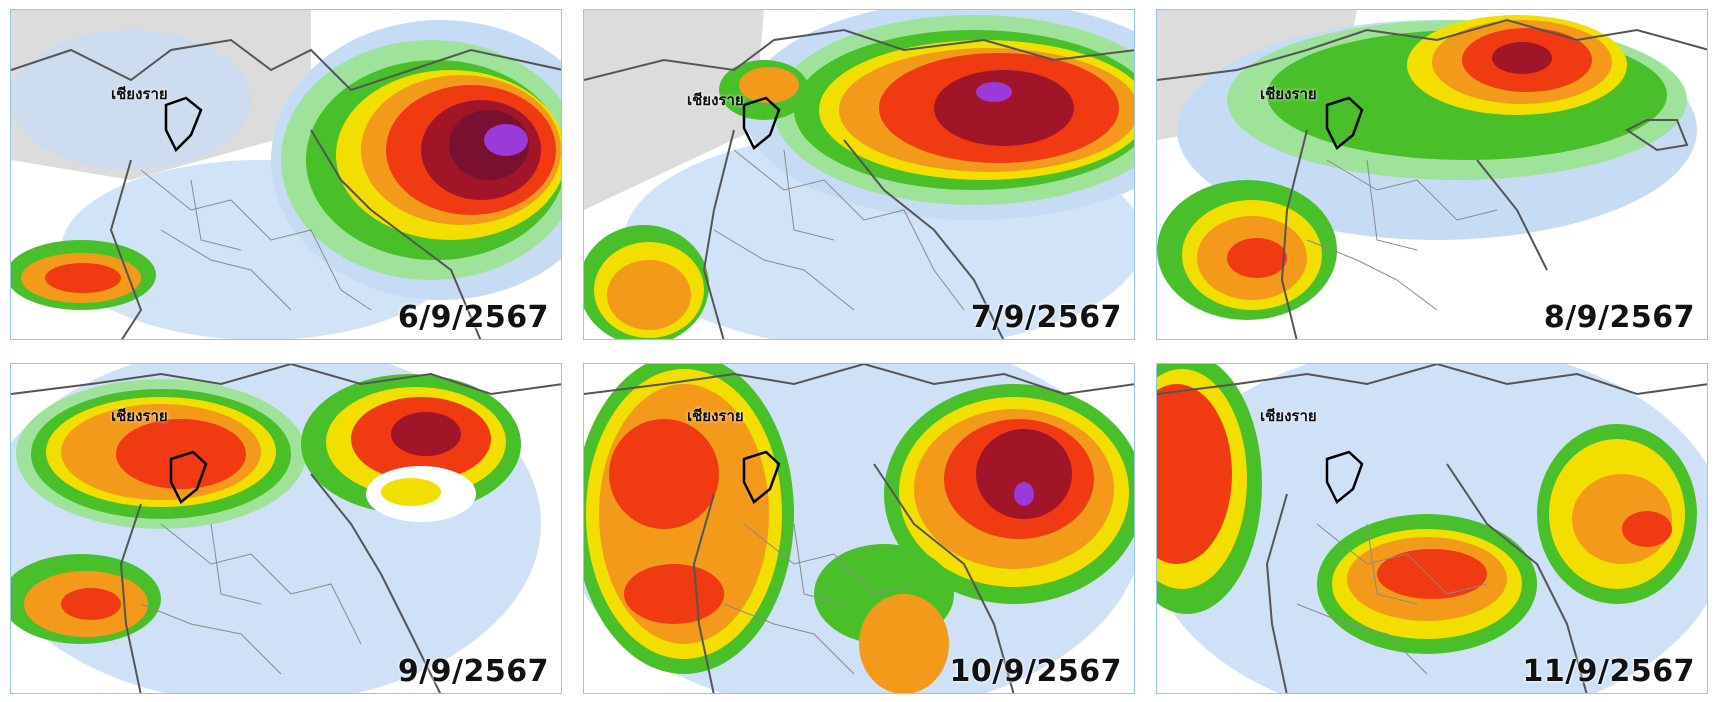 This screenshot has height=702, width=1718. I want to click on date-label: 6/9/2567, so click(473, 317).